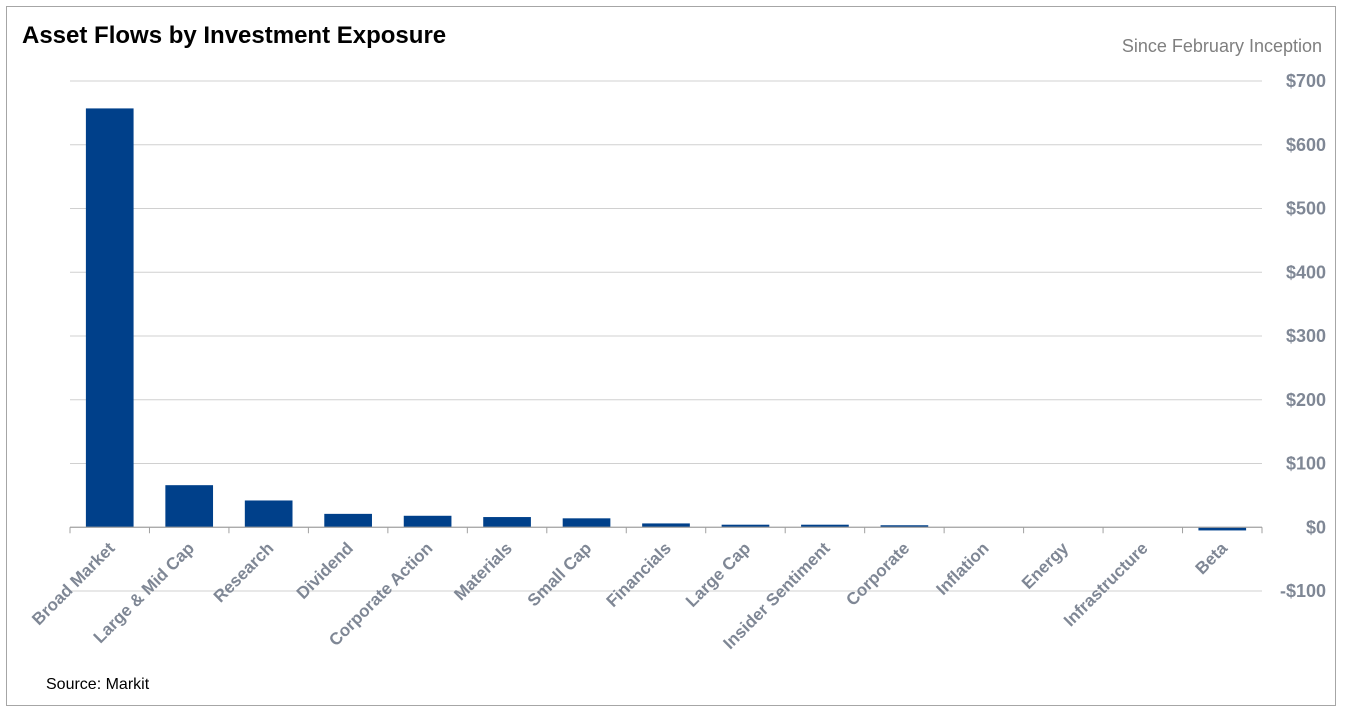 The width and height of the screenshot is (1346, 706). I want to click on y-tick-label: $600, so click(1306, 145).